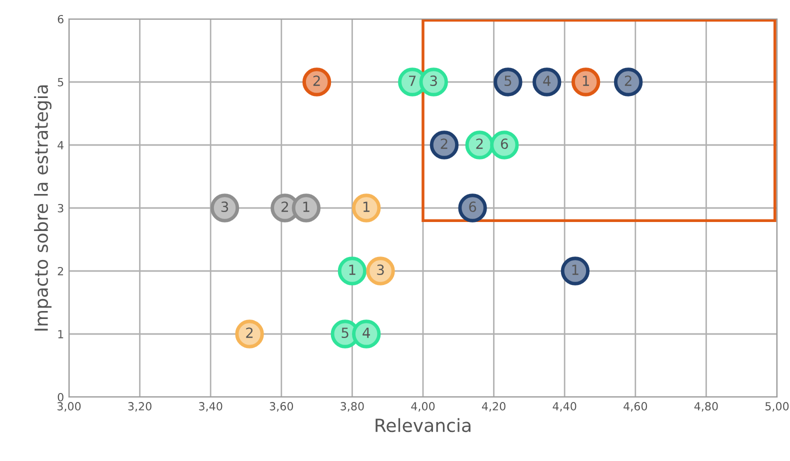 This screenshot has height=461, width=790. What do you see at coordinates (61, 271) in the screenshot?
I see `y-tick-label: 2` at bounding box center [61, 271].